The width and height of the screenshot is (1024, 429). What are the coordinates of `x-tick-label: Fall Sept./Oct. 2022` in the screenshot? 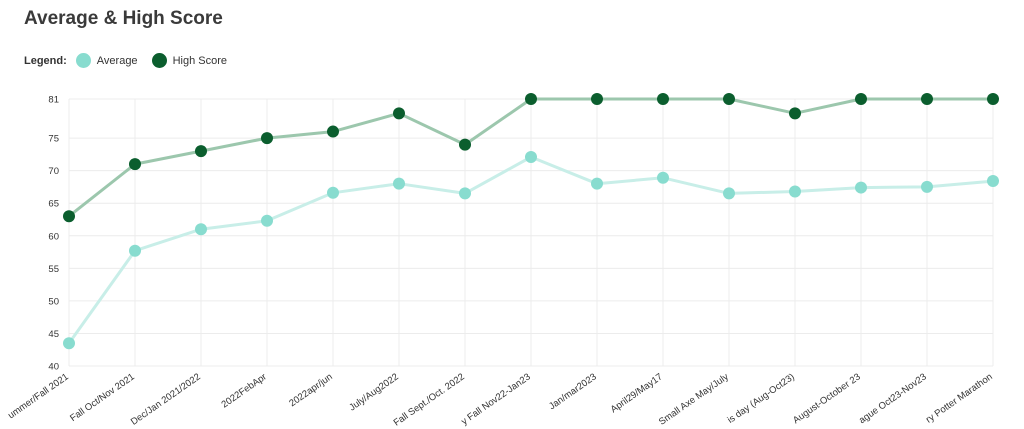 It's located at (429, 399).